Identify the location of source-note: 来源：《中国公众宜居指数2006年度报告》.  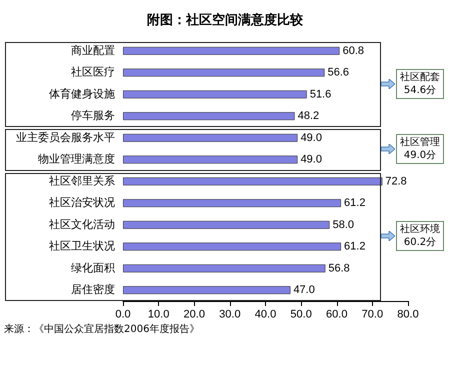
(102, 329).